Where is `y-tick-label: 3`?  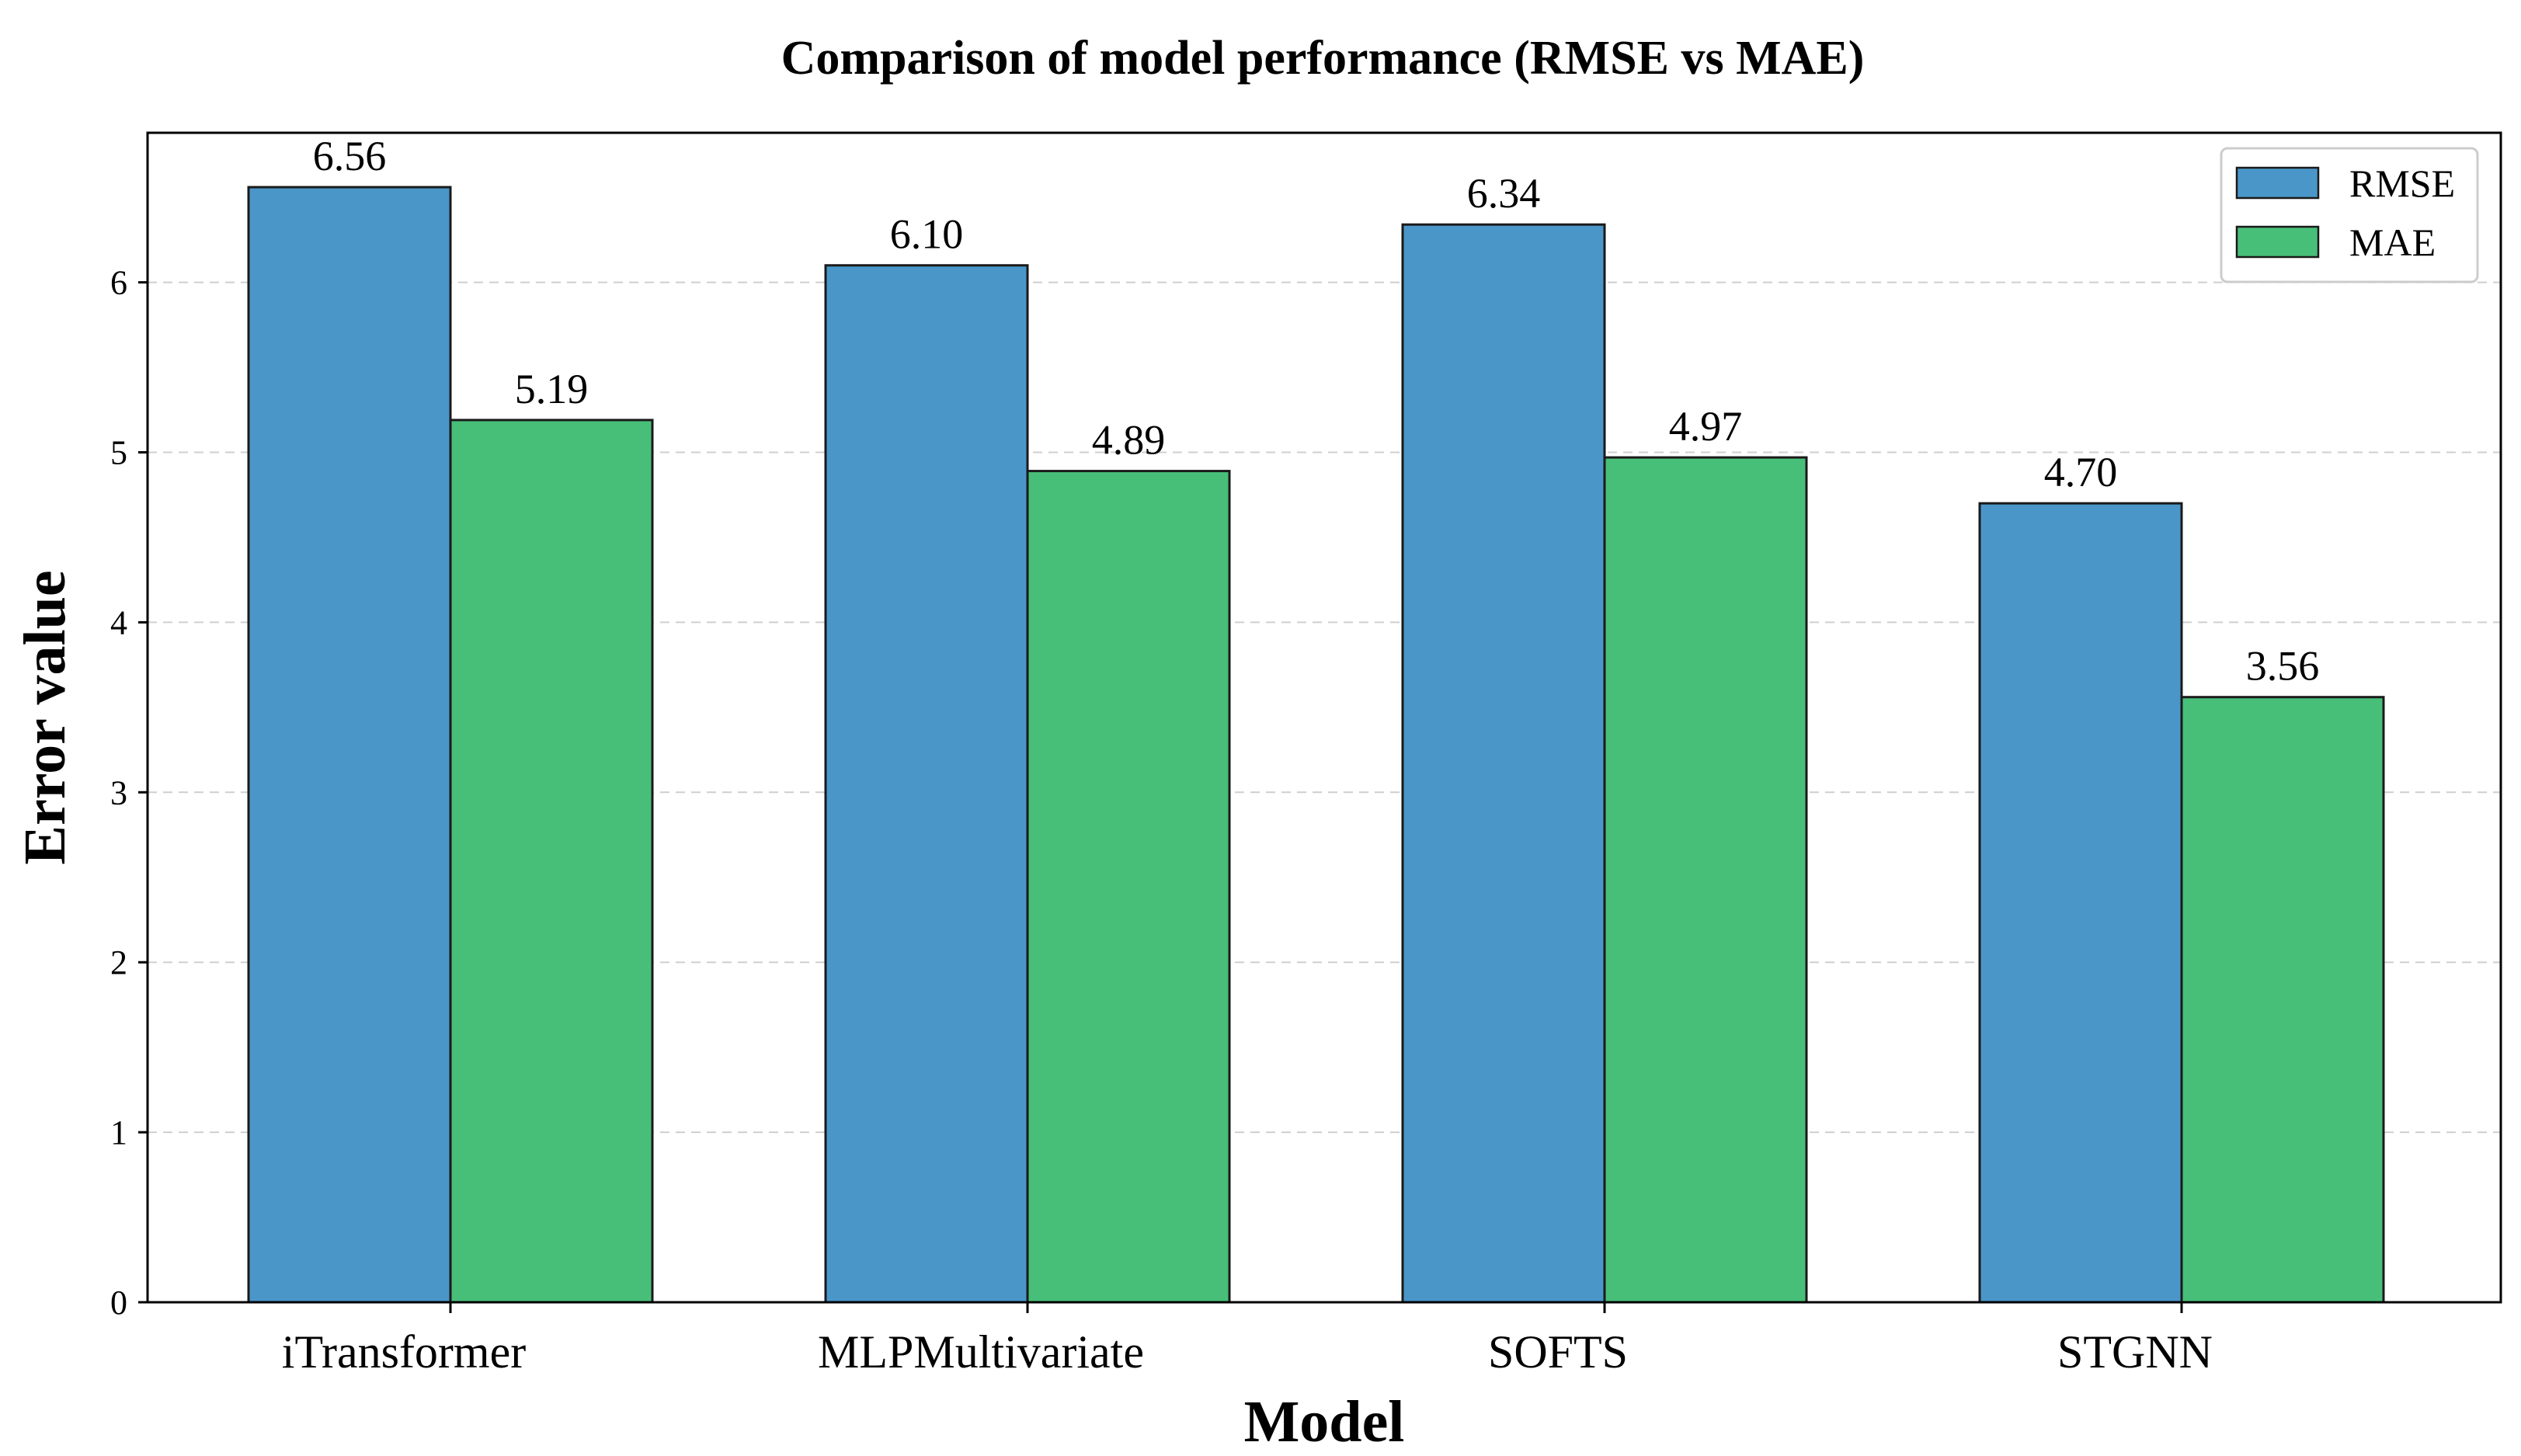
y-tick-label: 3 is located at coordinates (119, 792).